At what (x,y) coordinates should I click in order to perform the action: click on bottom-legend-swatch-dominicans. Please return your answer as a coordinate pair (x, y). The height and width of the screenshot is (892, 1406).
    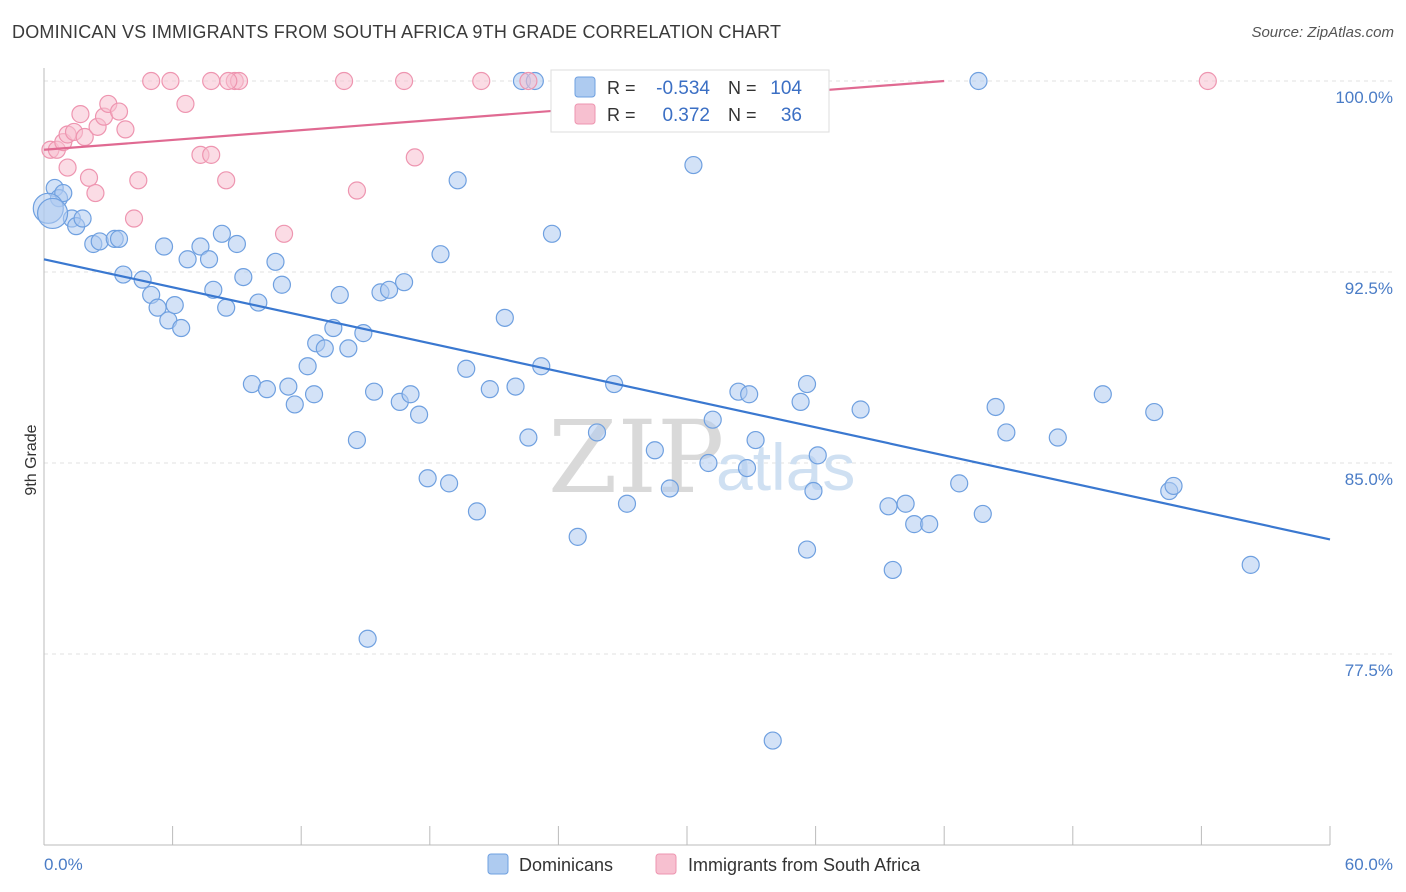
    Looking at the image, I should click on (498, 864).